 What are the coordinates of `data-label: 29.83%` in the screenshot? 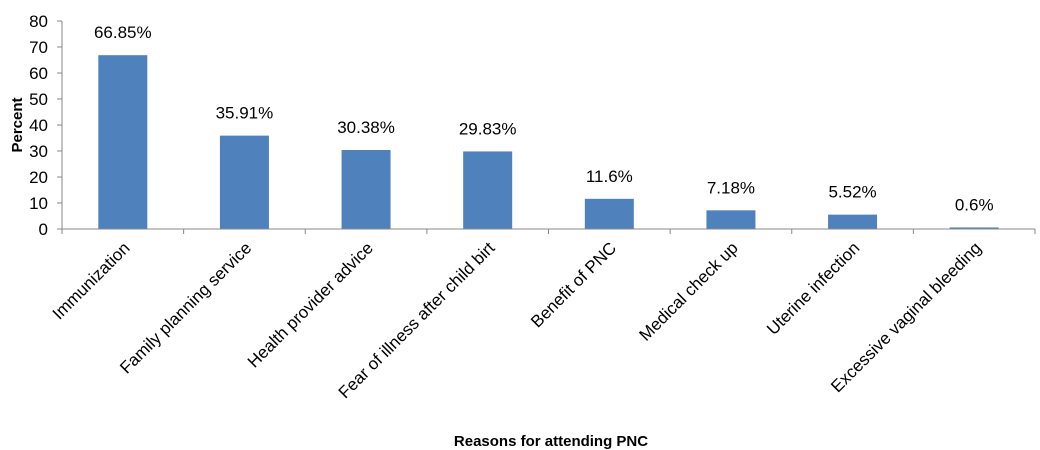 It's located at (488, 128).